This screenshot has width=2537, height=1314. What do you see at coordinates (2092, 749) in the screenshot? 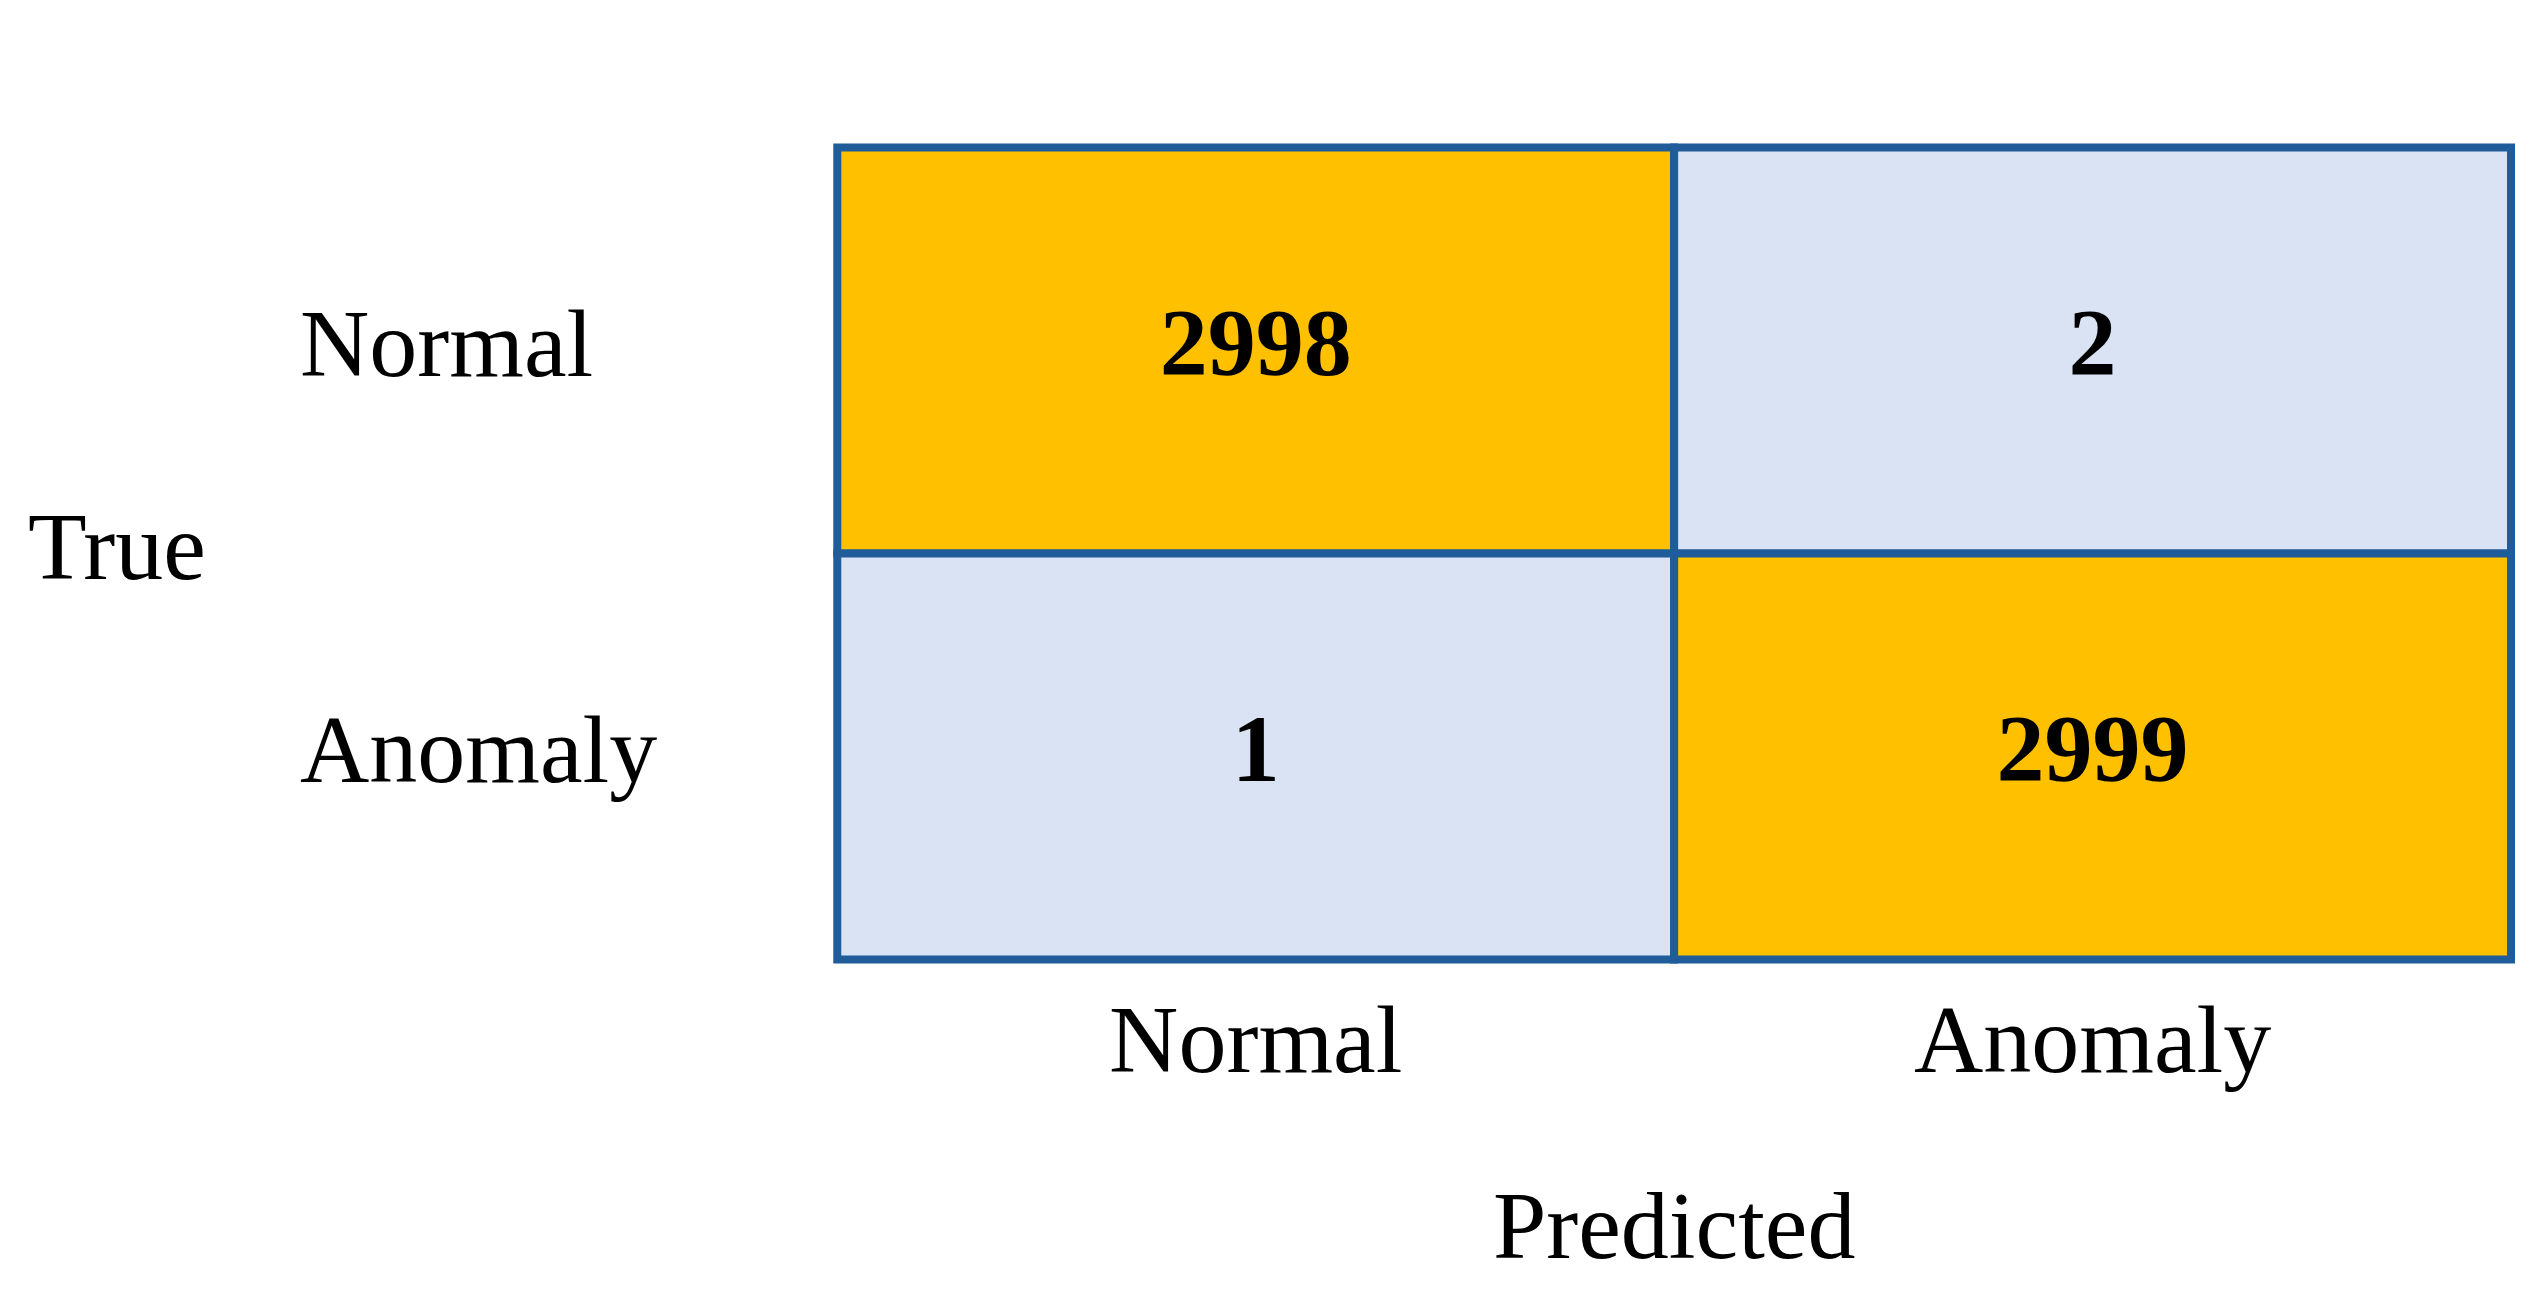
I see `data-label: 2999` at bounding box center [2092, 749].